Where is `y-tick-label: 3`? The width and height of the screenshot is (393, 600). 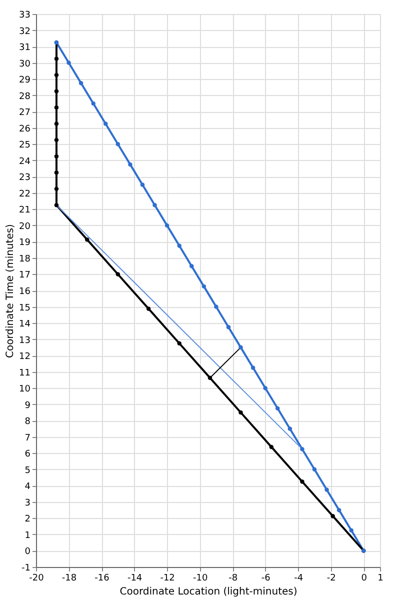
y-tick-label: 3 is located at coordinates (27, 503).